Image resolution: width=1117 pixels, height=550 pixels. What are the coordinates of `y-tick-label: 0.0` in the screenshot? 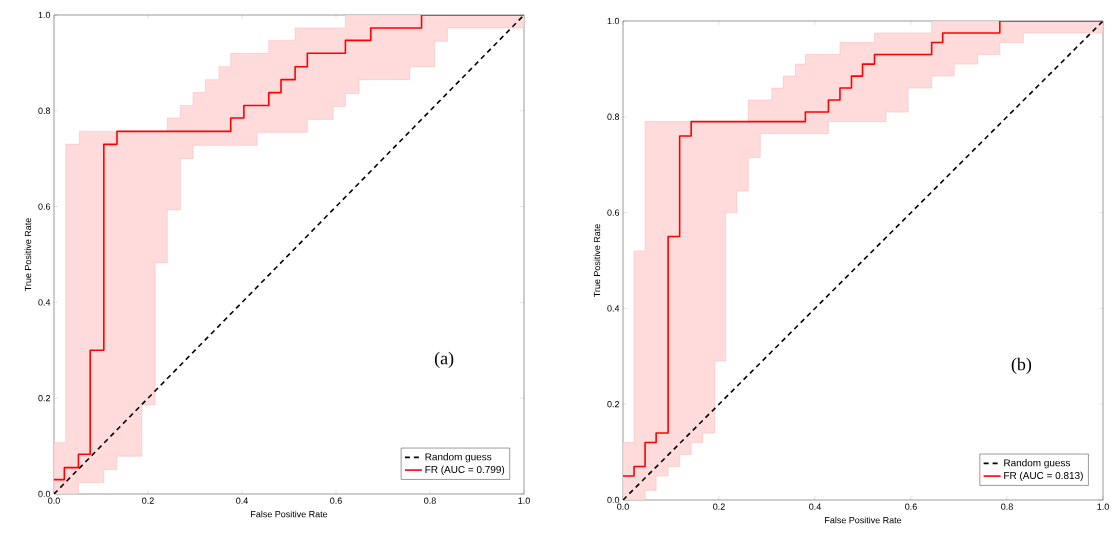 It's located at (44, 494).